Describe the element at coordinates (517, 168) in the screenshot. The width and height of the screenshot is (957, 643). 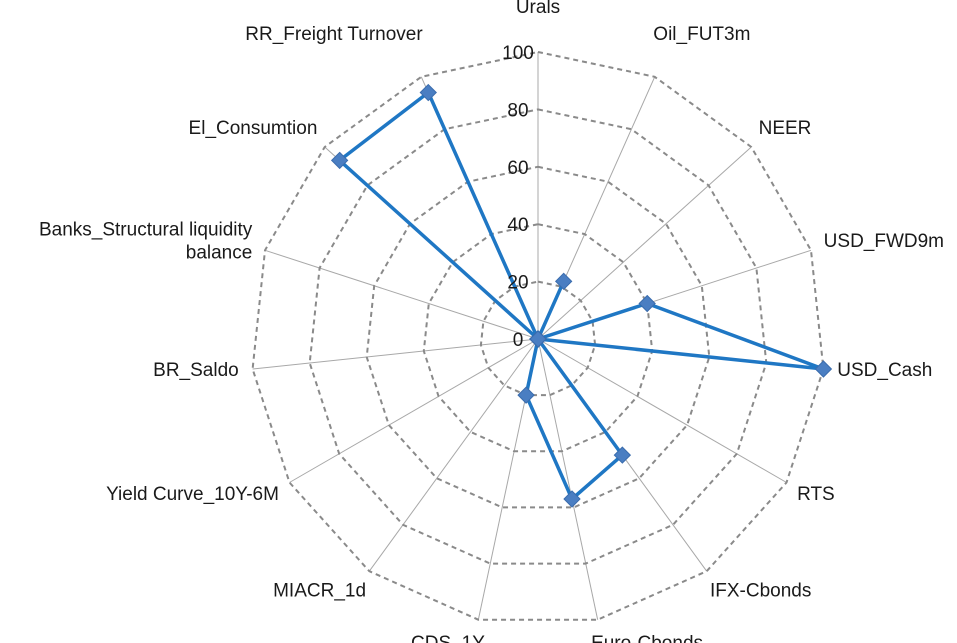
I see `tick-label-60: 60` at that location.